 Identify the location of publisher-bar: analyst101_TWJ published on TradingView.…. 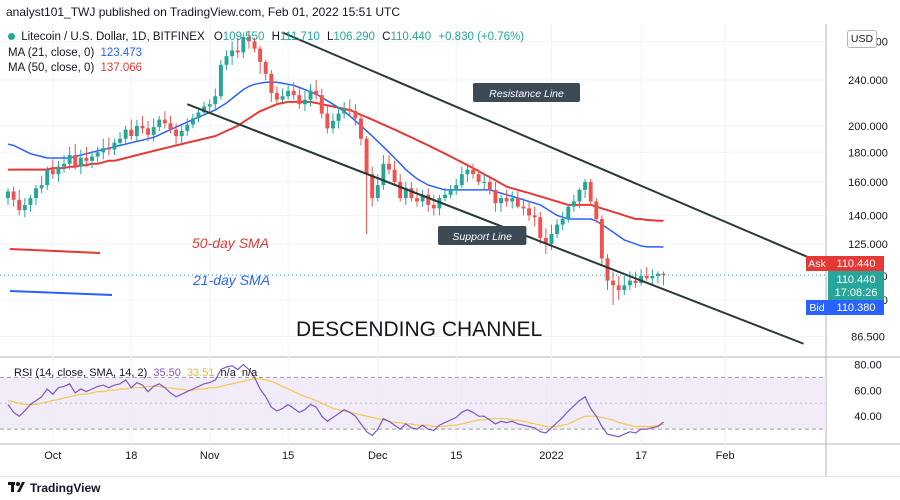
(450, 12).